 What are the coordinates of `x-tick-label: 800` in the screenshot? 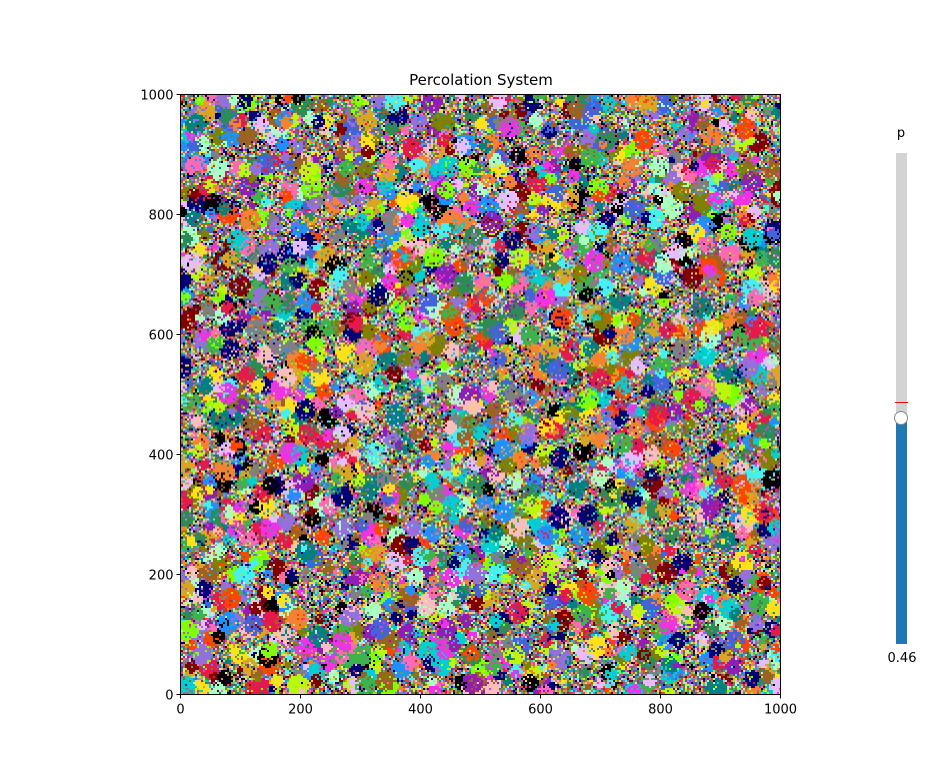 It's located at (660, 710).